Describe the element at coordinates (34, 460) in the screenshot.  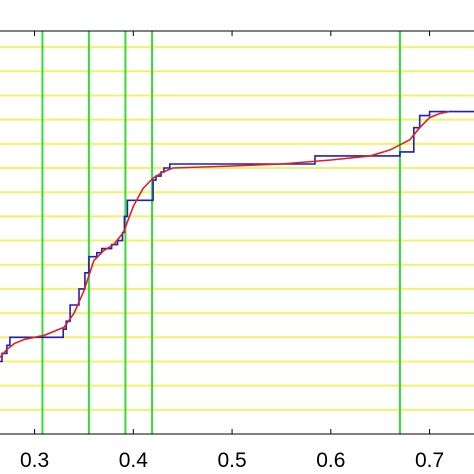
I see `x-tick-label-1: 0.3` at that location.